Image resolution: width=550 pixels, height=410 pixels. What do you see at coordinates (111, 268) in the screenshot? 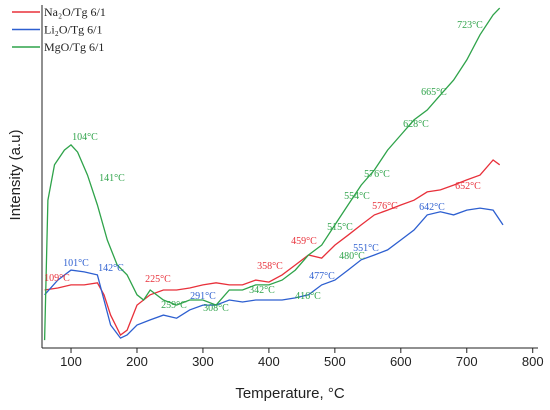
I see `annotation: 142°C` at bounding box center [111, 268].